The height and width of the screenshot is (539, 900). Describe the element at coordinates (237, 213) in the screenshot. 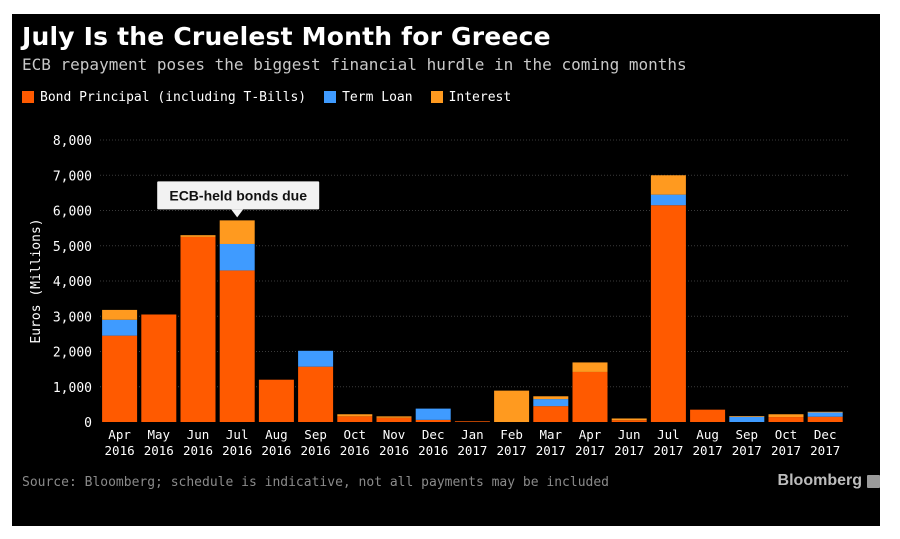

I see `annotation-pointer` at that location.